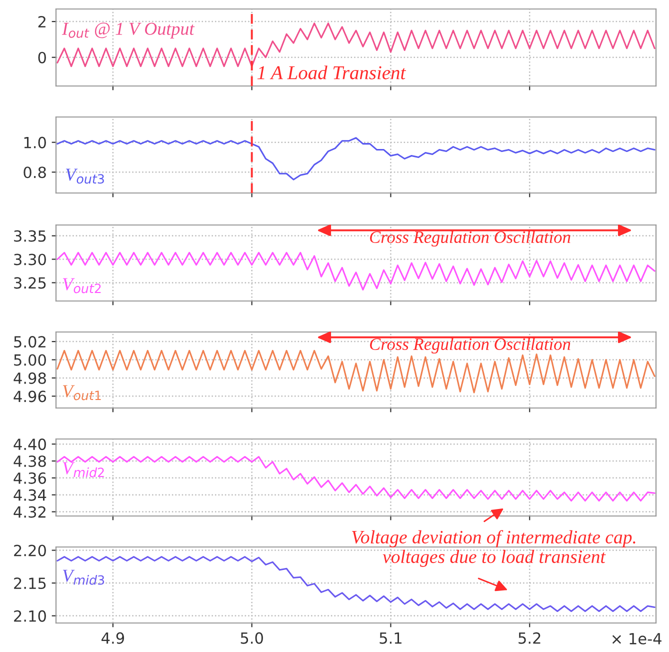  I want to click on x-tick-label: 5.2, so click(529, 638).